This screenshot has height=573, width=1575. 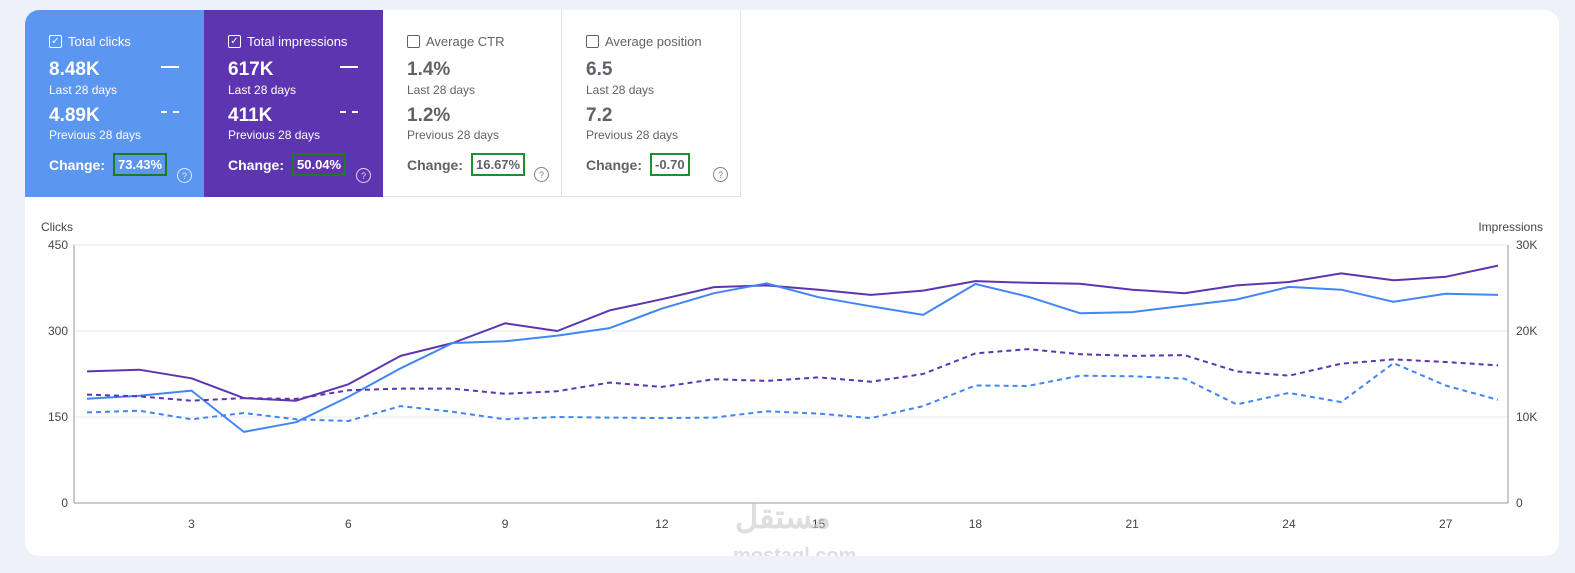 I want to click on x-tick-label: 3, so click(x=191, y=524).